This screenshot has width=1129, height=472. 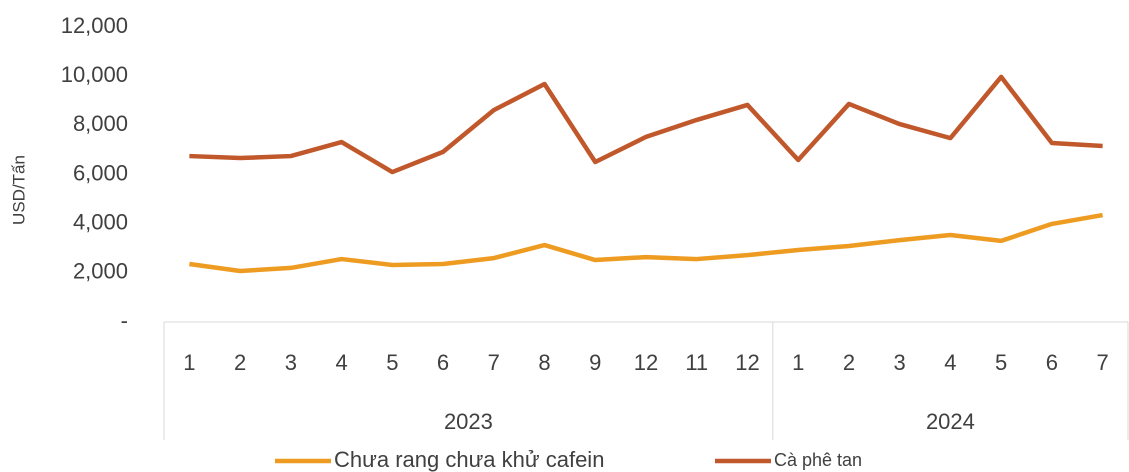 What do you see at coordinates (950, 421) in the screenshot?
I see `group-label: 2024` at bounding box center [950, 421].